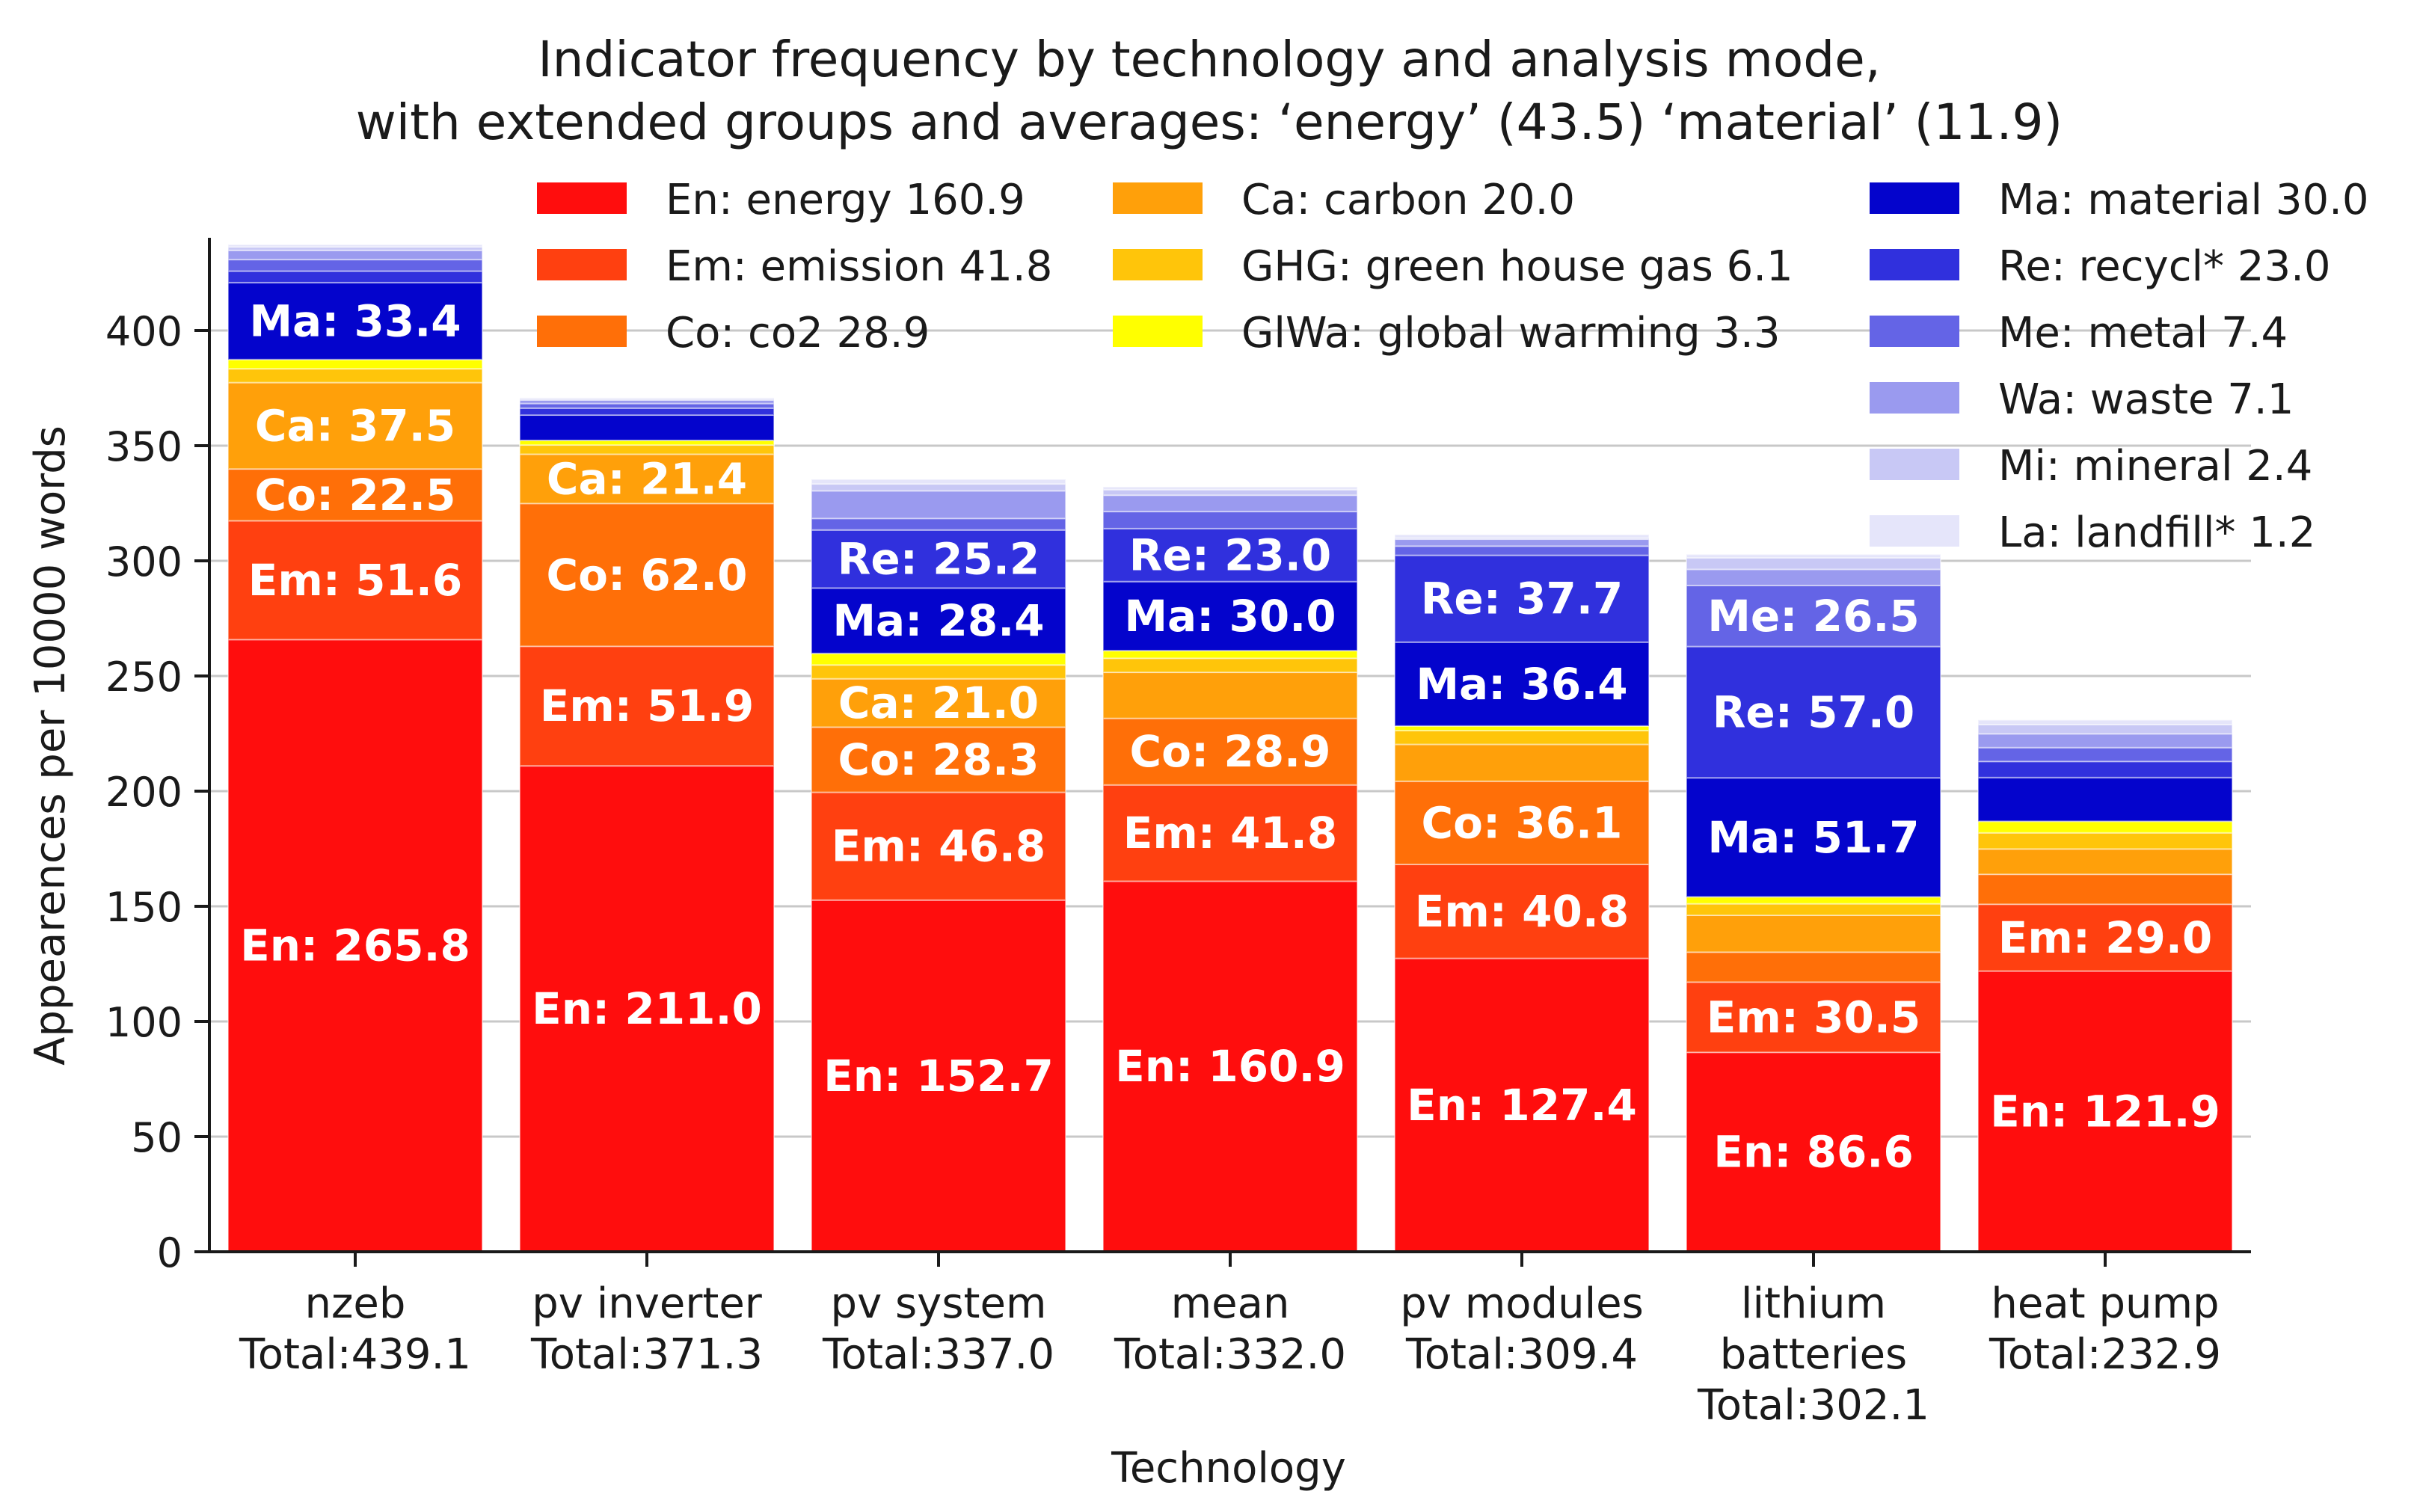 The height and width of the screenshot is (1512, 2423). Describe the element at coordinates (1517, 266) in the screenshot. I see `legend-label: GHG: green house gas 6.1` at that location.